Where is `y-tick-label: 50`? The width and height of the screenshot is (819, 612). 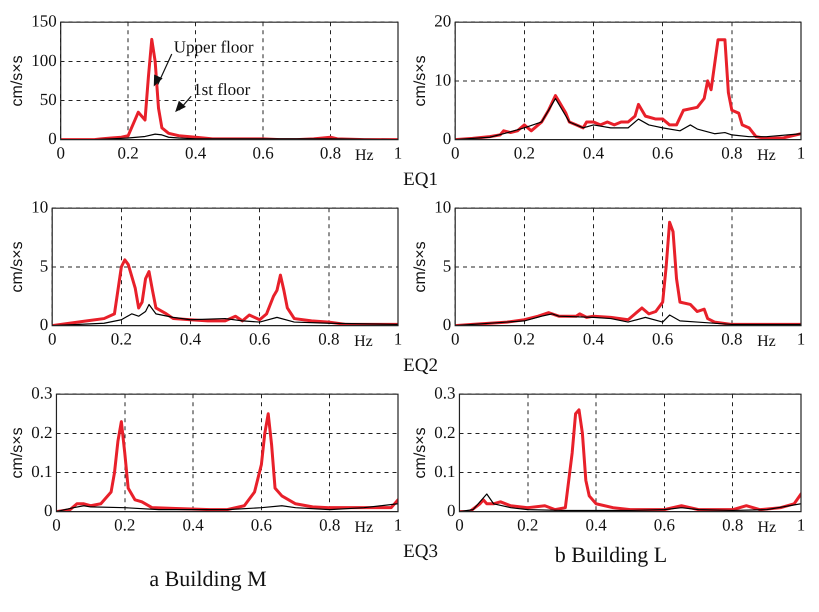 y-tick-label: 50 is located at coordinates (48, 99).